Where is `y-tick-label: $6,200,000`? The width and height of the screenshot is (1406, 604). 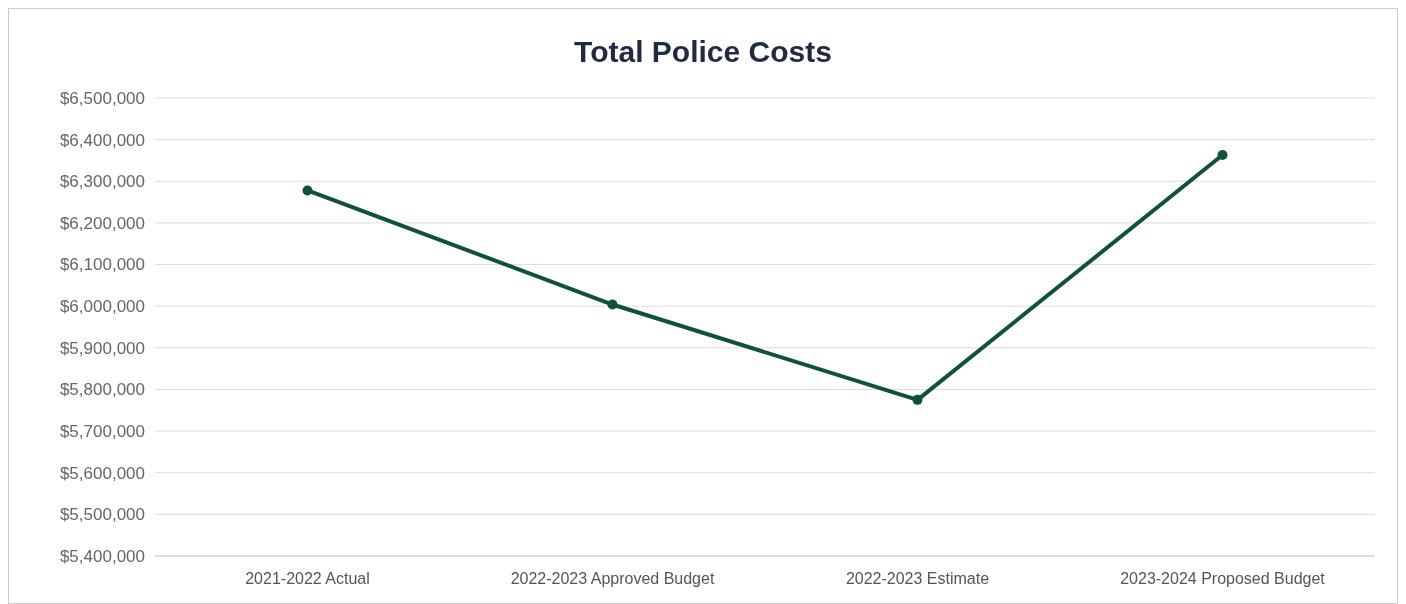
y-tick-label: $6,200,000 is located at coordinates (102, 223).